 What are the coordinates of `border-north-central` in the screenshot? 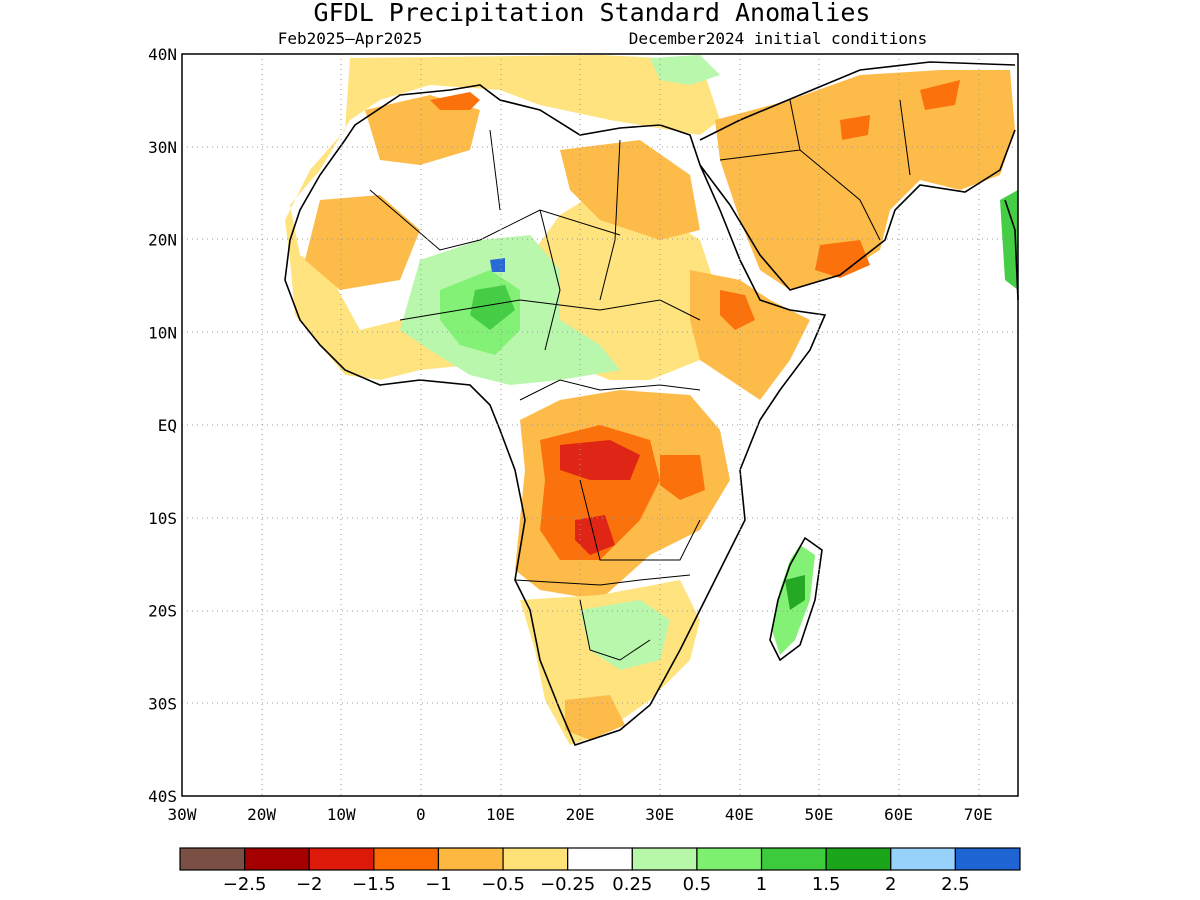 It's located at (555, 240).